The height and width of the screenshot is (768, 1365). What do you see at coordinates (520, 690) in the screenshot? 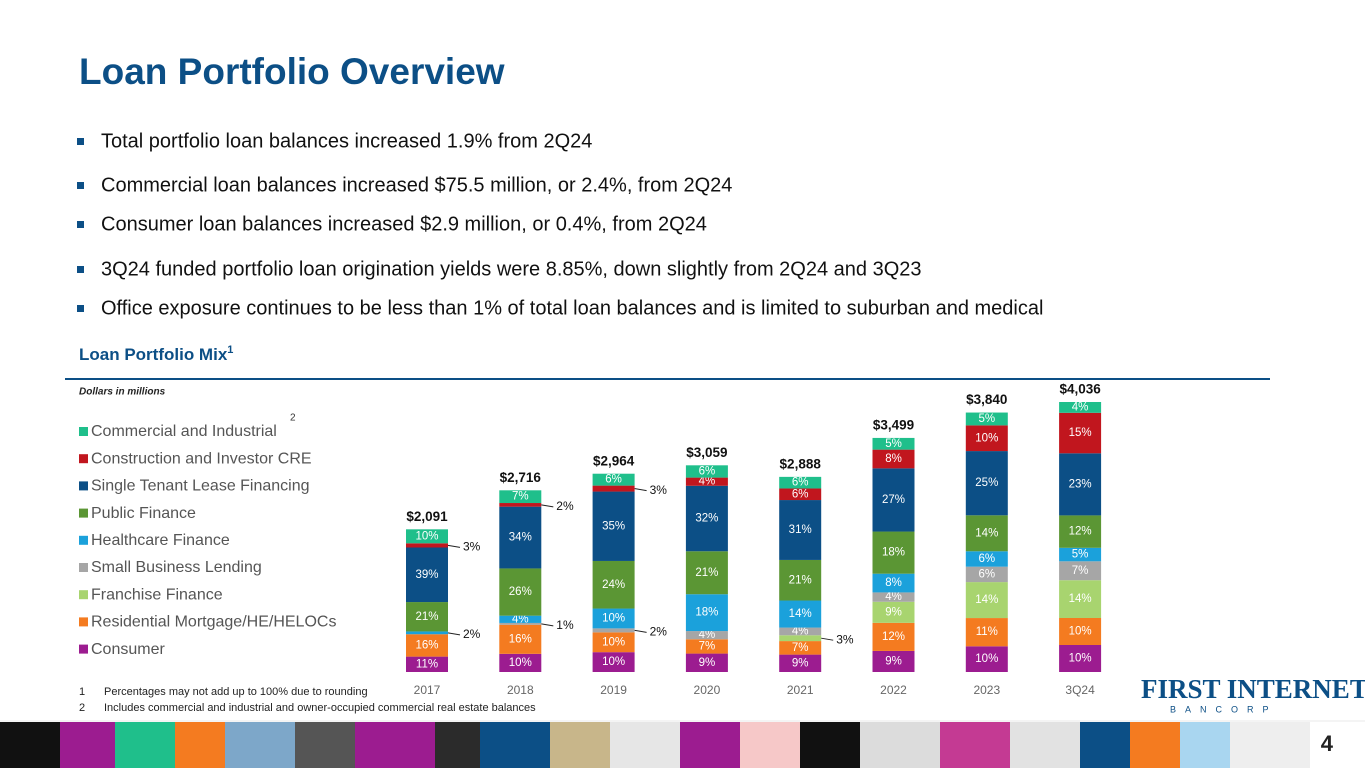
I see `x-tick-label: 2018` at bounding box center [520, 690].